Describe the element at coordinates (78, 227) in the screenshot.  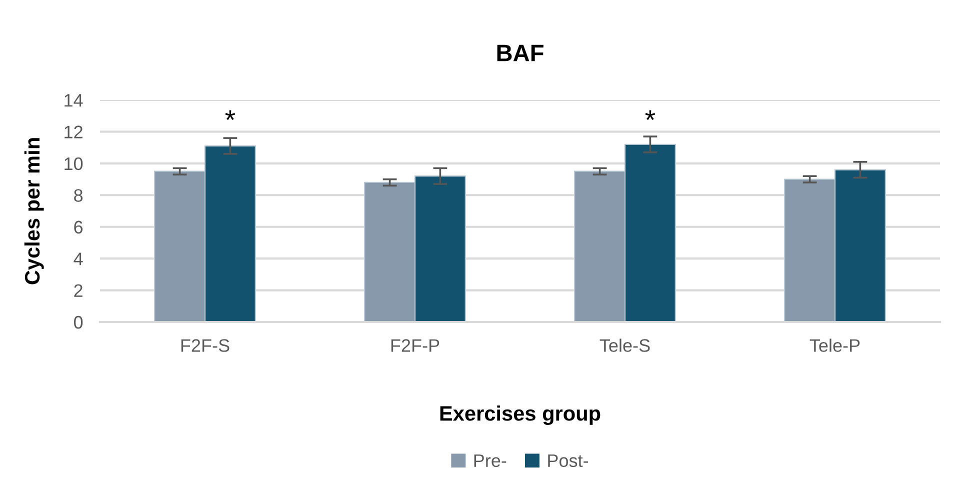
I see `y-tick-label: 6` at that location.